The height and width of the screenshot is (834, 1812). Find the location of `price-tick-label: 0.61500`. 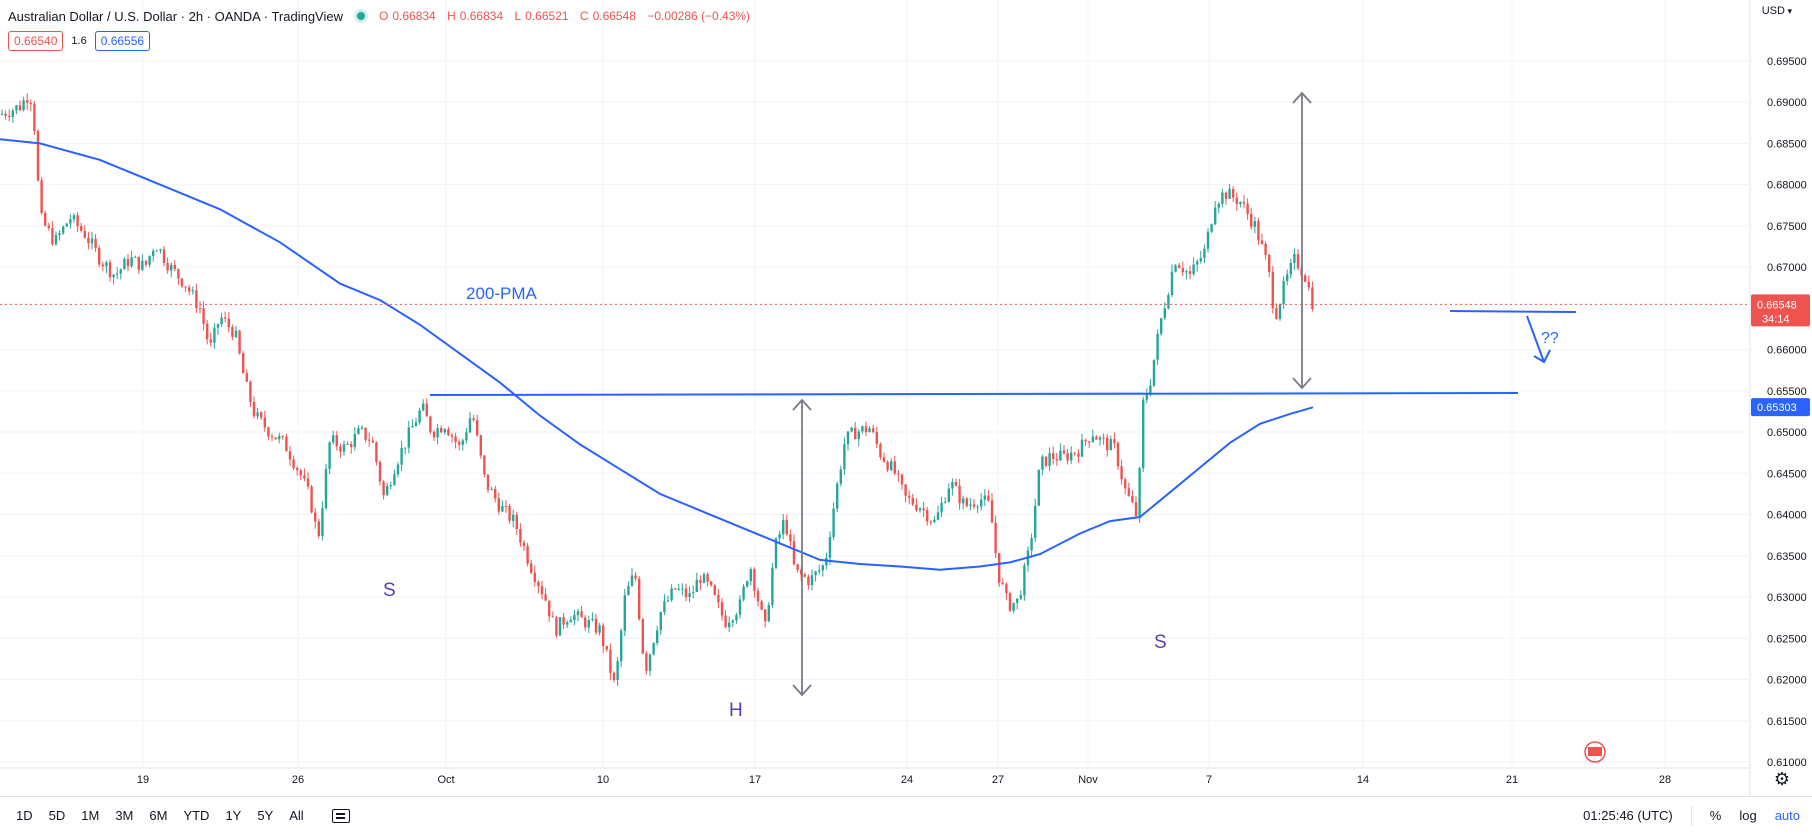

price-tick-label: 0.61500 is located at coordinates (1787, 722).